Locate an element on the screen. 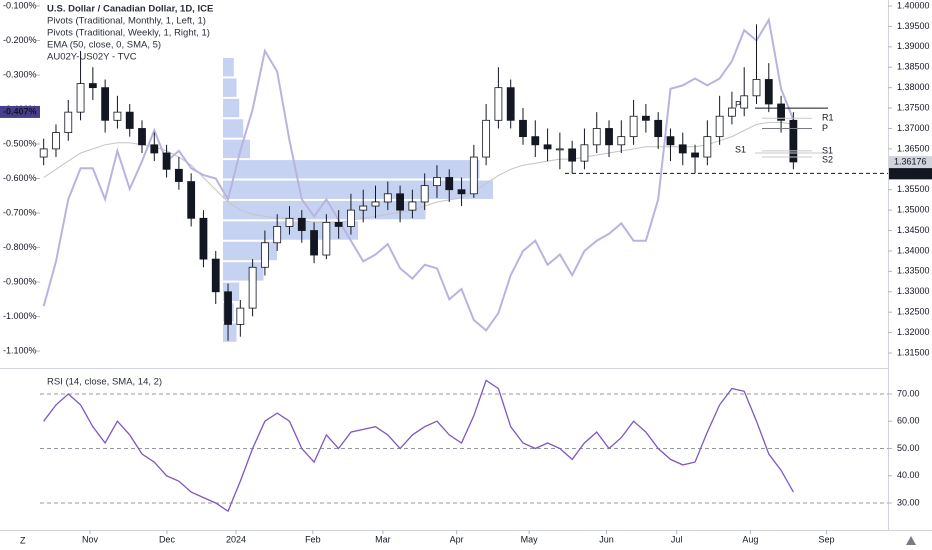 This screenshot has height=550, width=932. y-tick-label: 1.32500 is located at coordinates (913, 312).